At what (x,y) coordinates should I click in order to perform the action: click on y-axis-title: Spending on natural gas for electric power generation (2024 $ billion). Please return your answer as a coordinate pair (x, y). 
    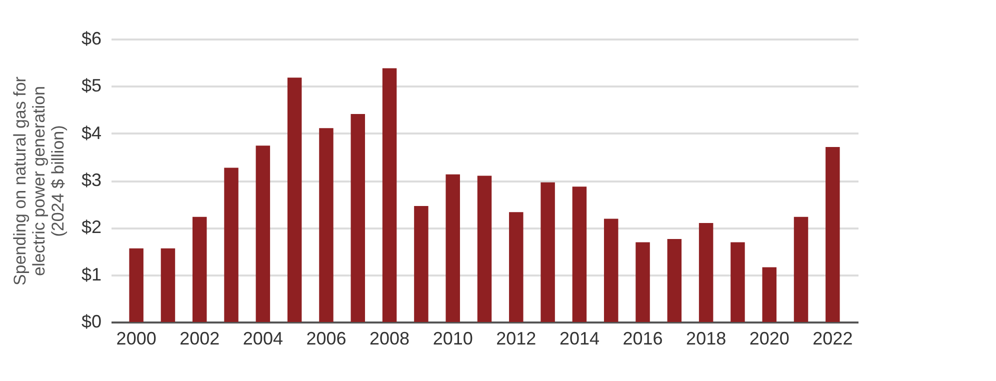
    Looking at the image, I should click on (39, 181).